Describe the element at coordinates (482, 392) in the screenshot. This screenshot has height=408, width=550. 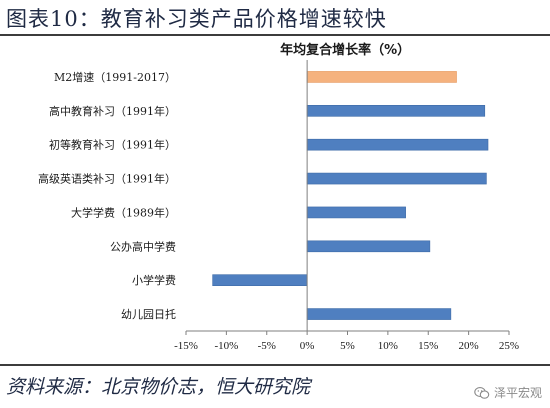
I see `wechat-icon` at that location.